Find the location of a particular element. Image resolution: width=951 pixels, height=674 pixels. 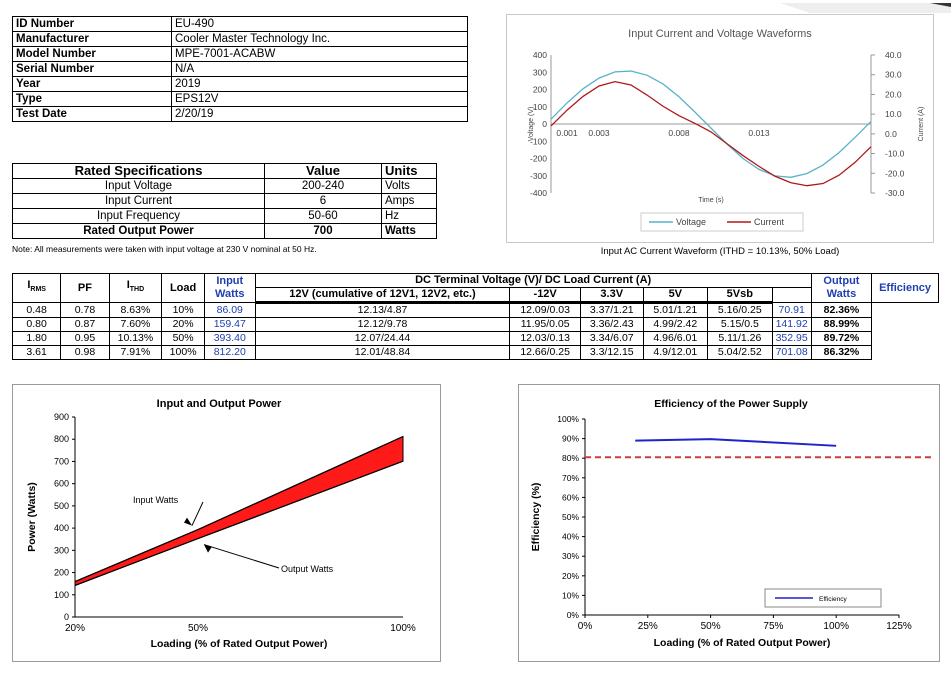

waveform-y2tick: 40.0 is located at coordinates (893, 55).